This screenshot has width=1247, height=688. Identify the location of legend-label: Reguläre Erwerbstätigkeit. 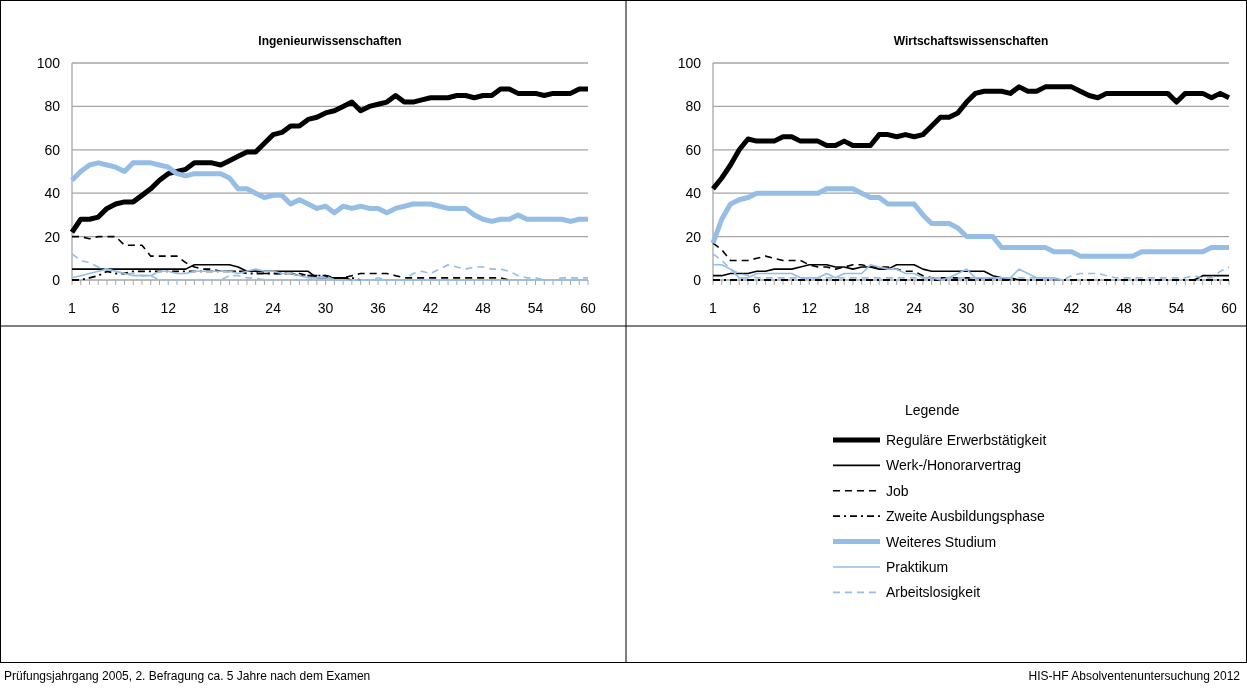
(966, 440).